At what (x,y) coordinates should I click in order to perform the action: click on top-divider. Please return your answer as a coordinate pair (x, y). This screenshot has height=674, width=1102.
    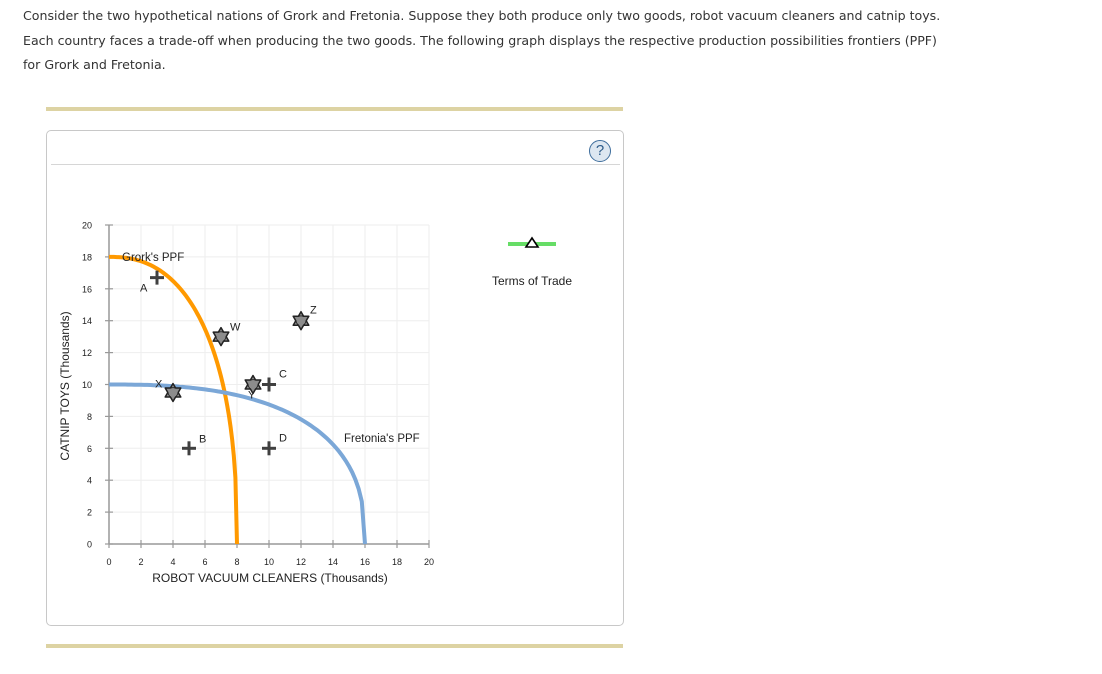
    Looking at the image, I should click on (334, 109).